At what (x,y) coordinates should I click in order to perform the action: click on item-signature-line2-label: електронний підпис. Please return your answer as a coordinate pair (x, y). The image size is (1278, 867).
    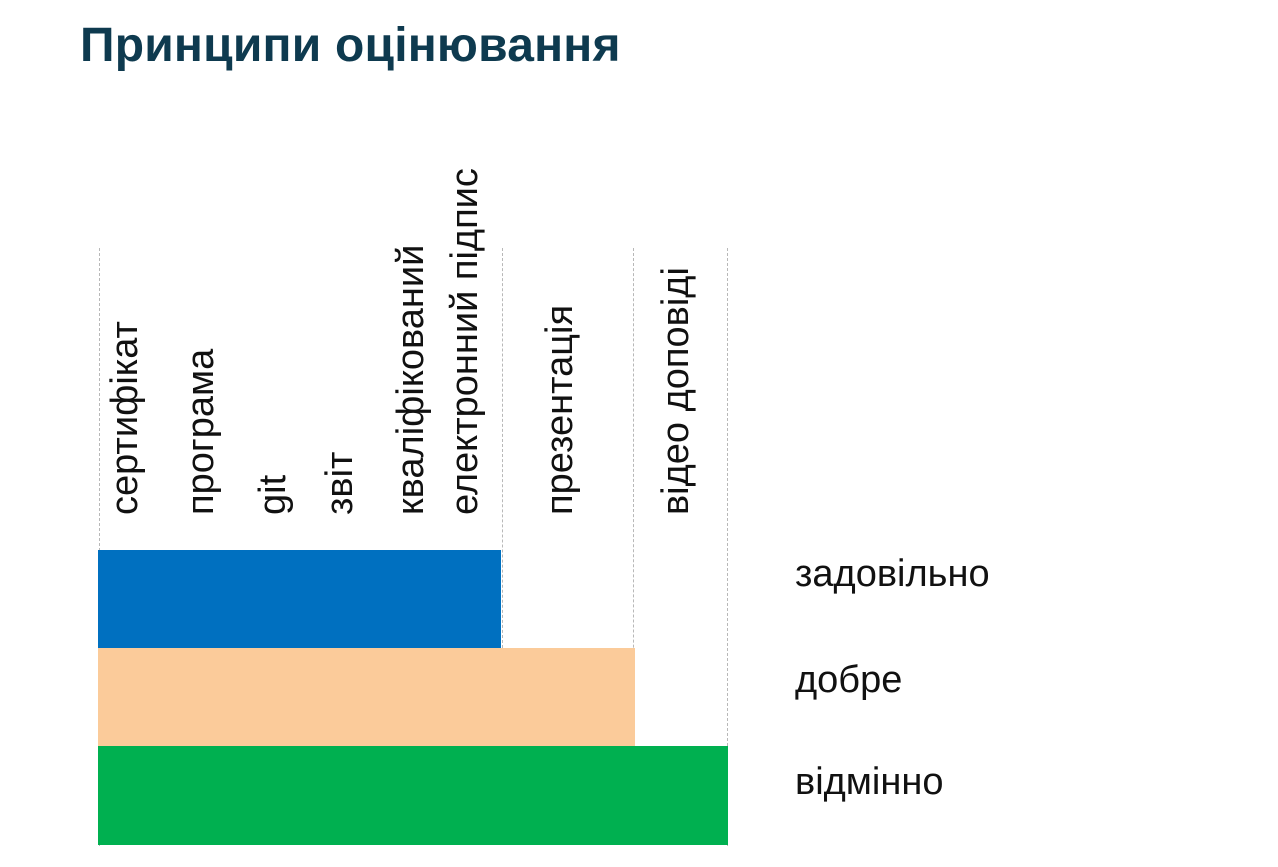
    Looking at the image, I should click on (465, 341).